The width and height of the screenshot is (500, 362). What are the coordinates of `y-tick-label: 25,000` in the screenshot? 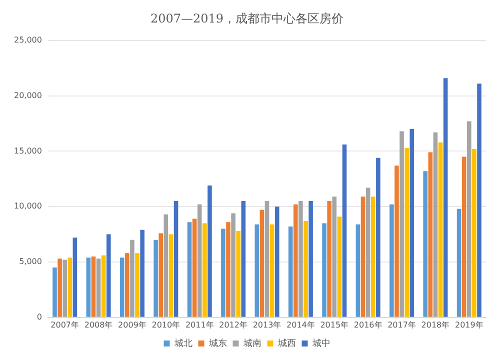 It's located at (28, 39).